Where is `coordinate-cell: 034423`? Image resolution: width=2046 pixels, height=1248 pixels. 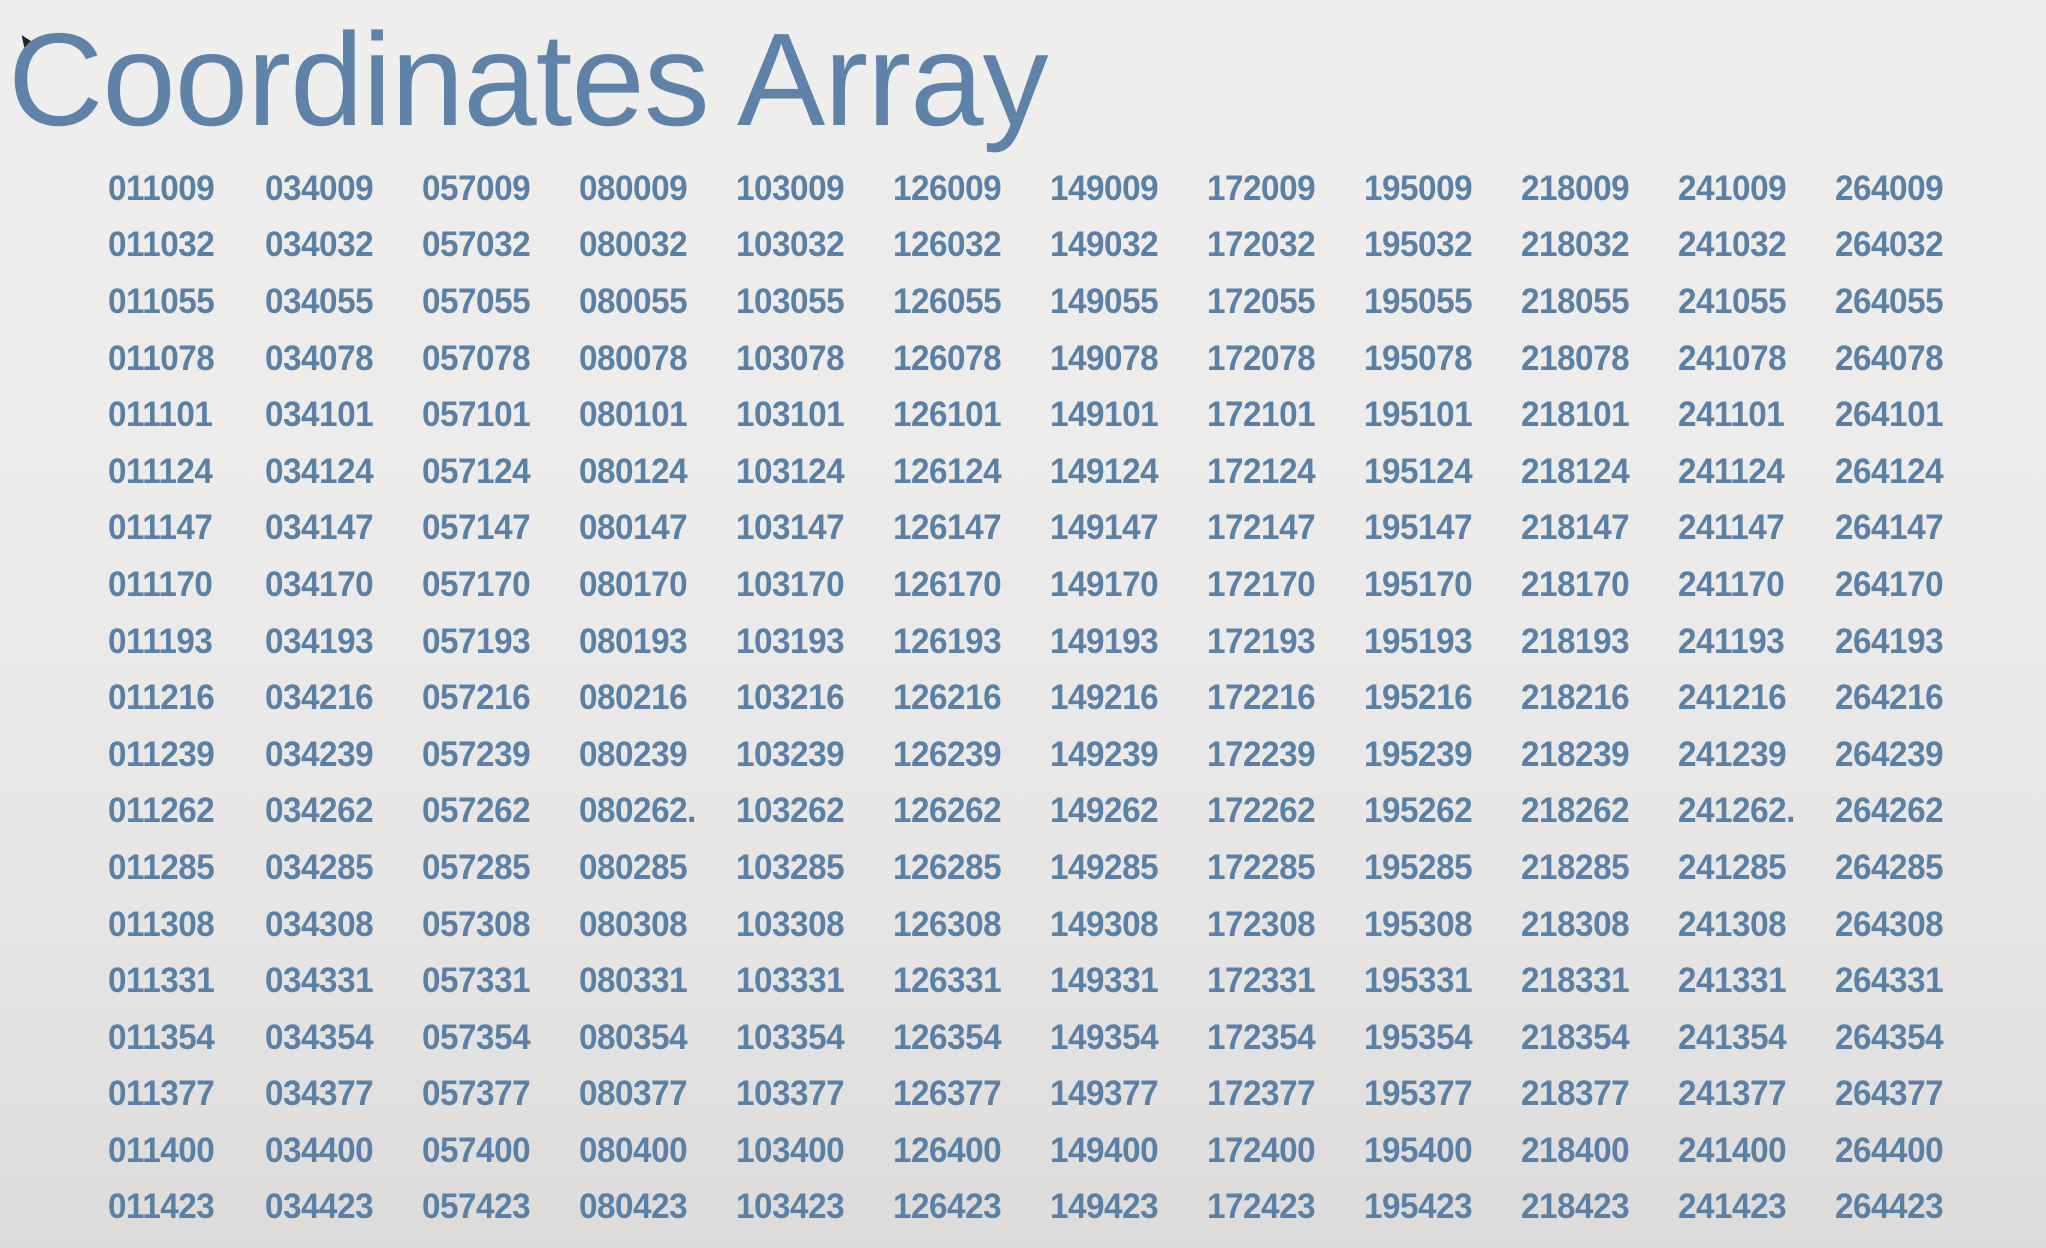 coordinate-cell: 034423 is located at coordinates (319, 1207).